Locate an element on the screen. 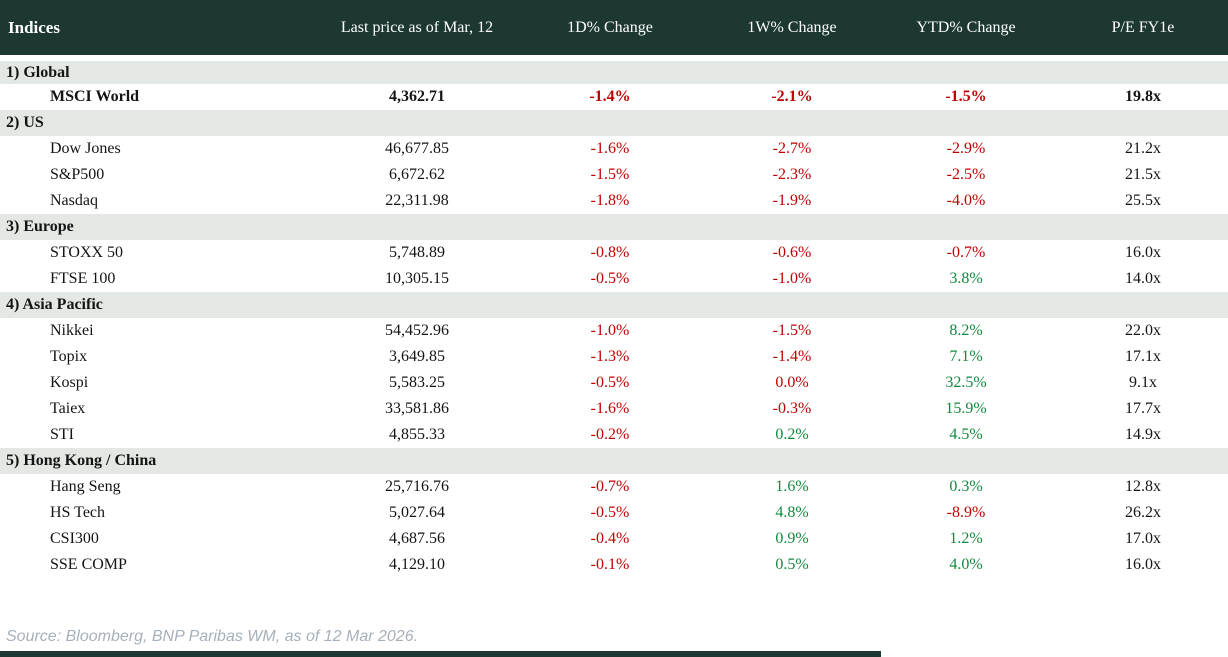 Image resolution: width=1228 pixels, height=657 pixels. pe-fy1e: 12.8x is located at coordinates (1143, 487).